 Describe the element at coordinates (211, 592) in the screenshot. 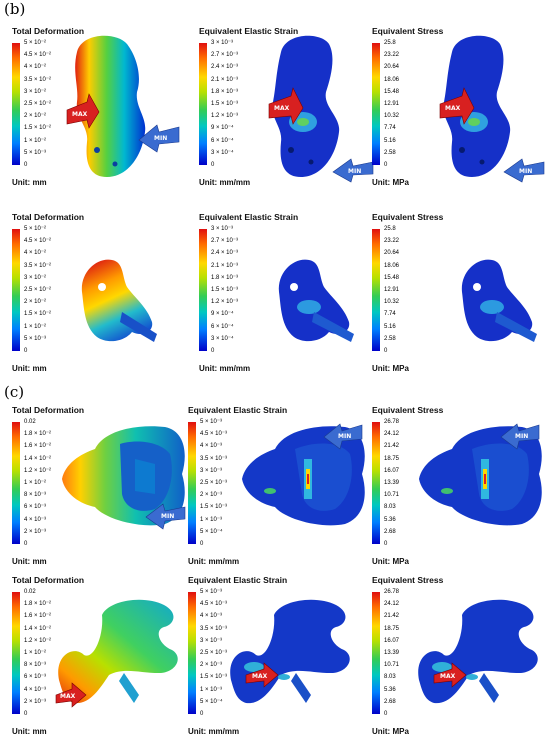

I see `legend-tick-label: 5 × 10⁻³` at that location.